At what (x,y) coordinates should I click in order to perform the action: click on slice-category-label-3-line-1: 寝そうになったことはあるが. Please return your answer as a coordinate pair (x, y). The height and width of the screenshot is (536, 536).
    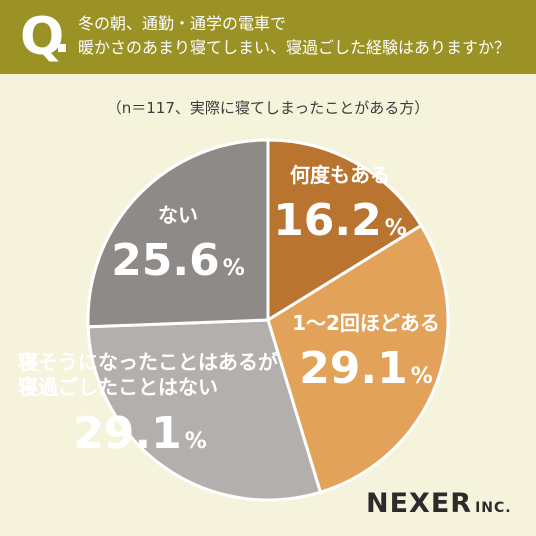
    Looking at the image, I should click on (148, 362).